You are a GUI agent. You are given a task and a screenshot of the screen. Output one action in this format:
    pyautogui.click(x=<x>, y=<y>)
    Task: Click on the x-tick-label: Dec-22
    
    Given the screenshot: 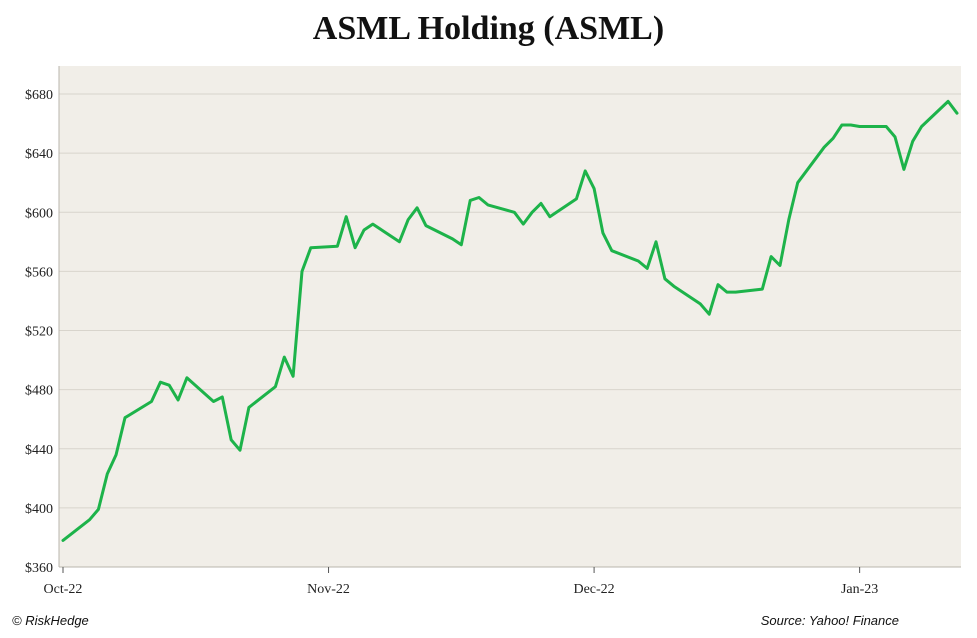 What is the action you would take?
    pyautogui.click(x=593, y=589)
    